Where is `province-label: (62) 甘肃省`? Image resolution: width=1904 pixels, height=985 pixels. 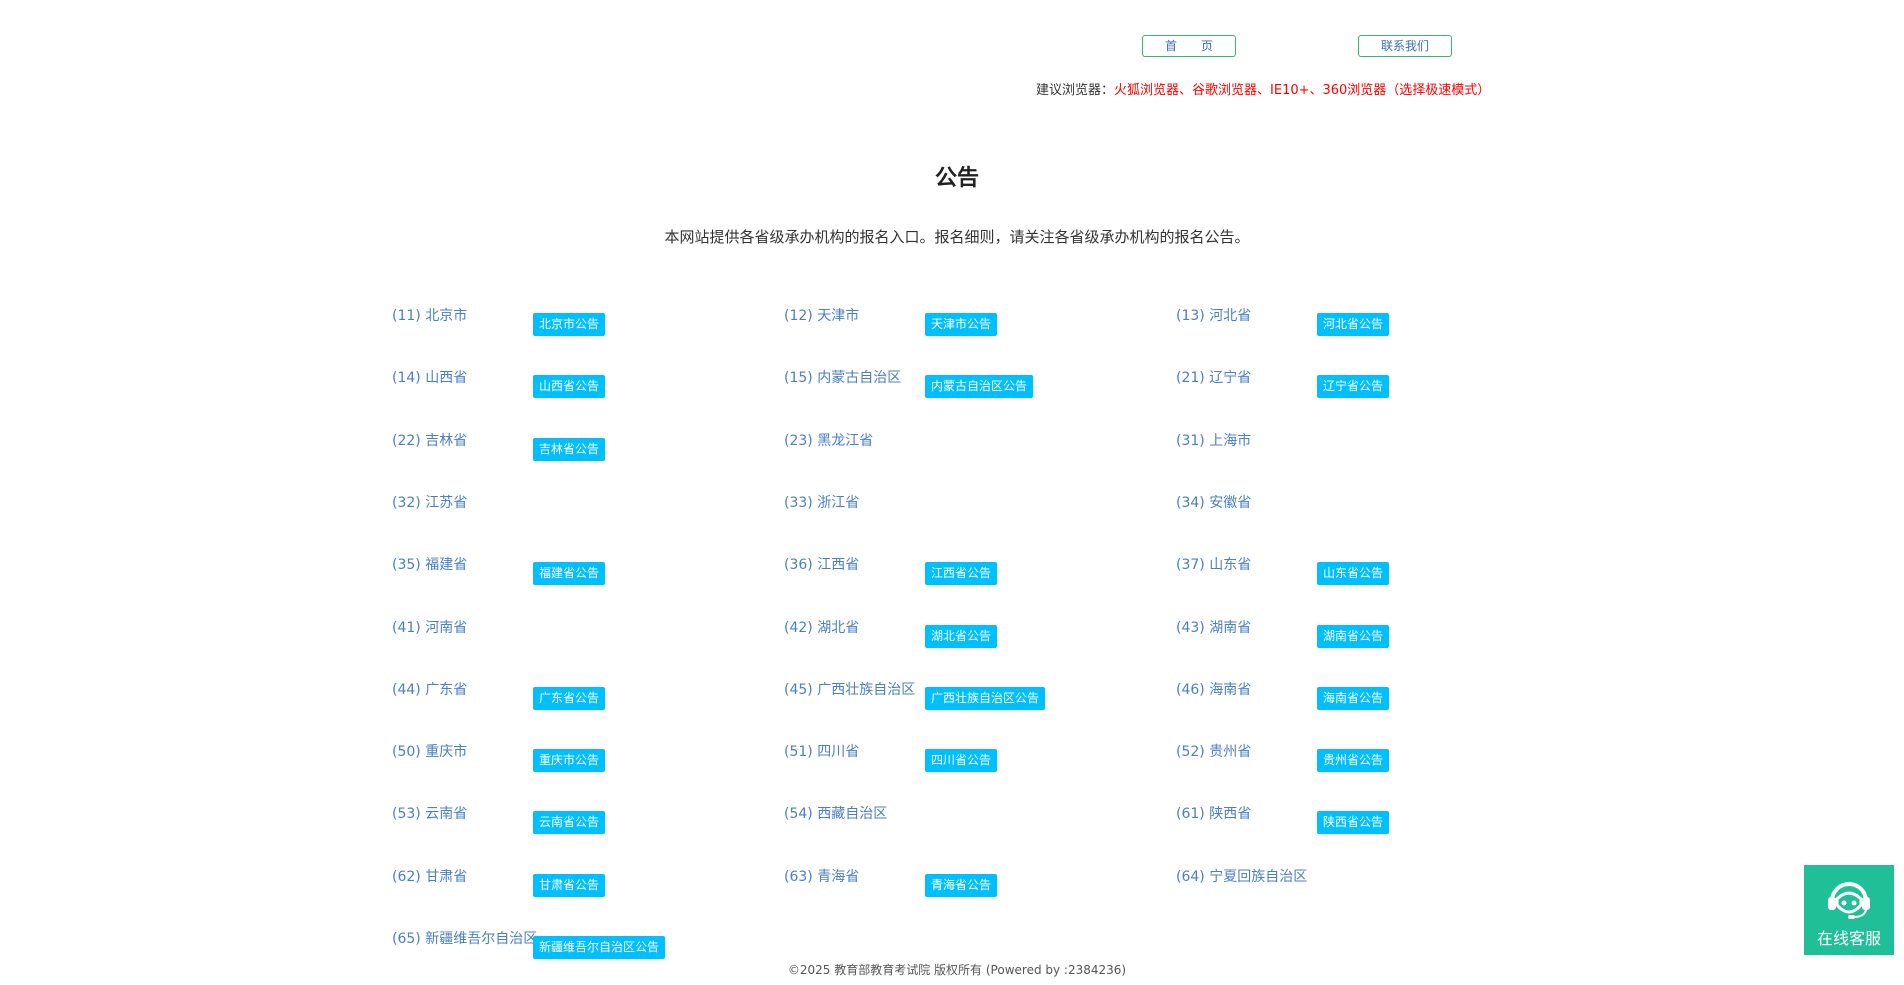
province-label: (62) 甘肃省 is located at coordinates (430, 876).